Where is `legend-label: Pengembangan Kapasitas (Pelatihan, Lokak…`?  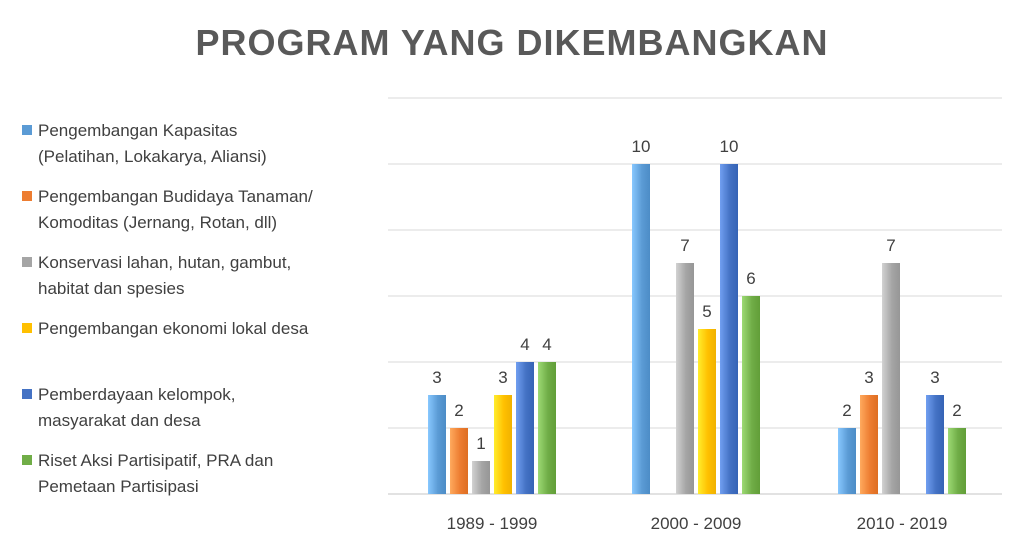 legend-label: Pengembangan Kapasitas (Pelatihan, Lokak… is located at coordinates (152, 143).